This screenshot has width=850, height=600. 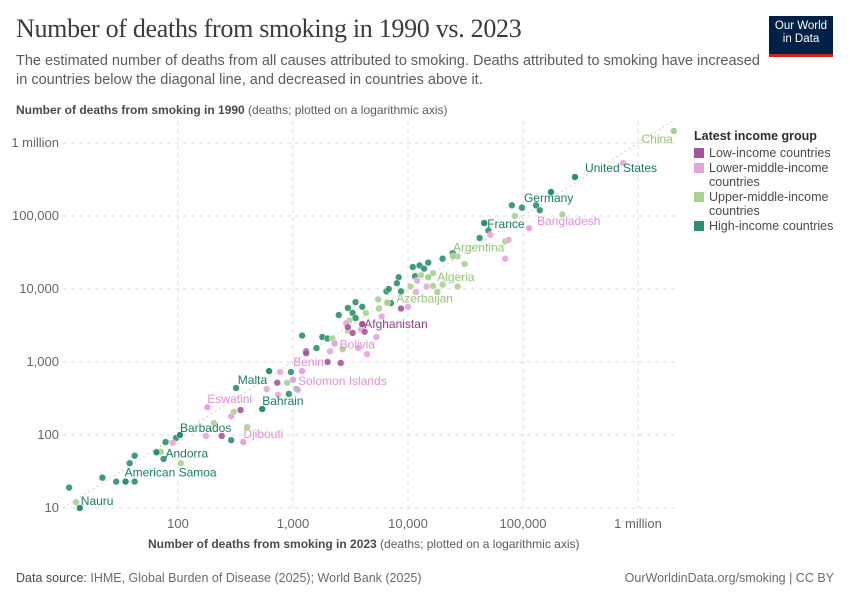 I want to click on legend-item-lower-middle: Lower-middle-income countries, so click(x=771, y=175).